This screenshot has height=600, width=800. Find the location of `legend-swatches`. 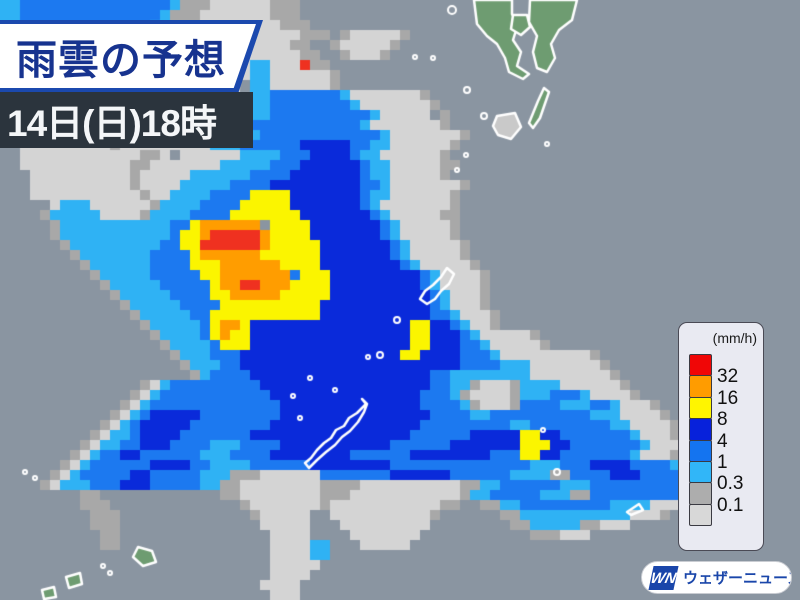

legend-swatches is located at coordinates (700, 440).